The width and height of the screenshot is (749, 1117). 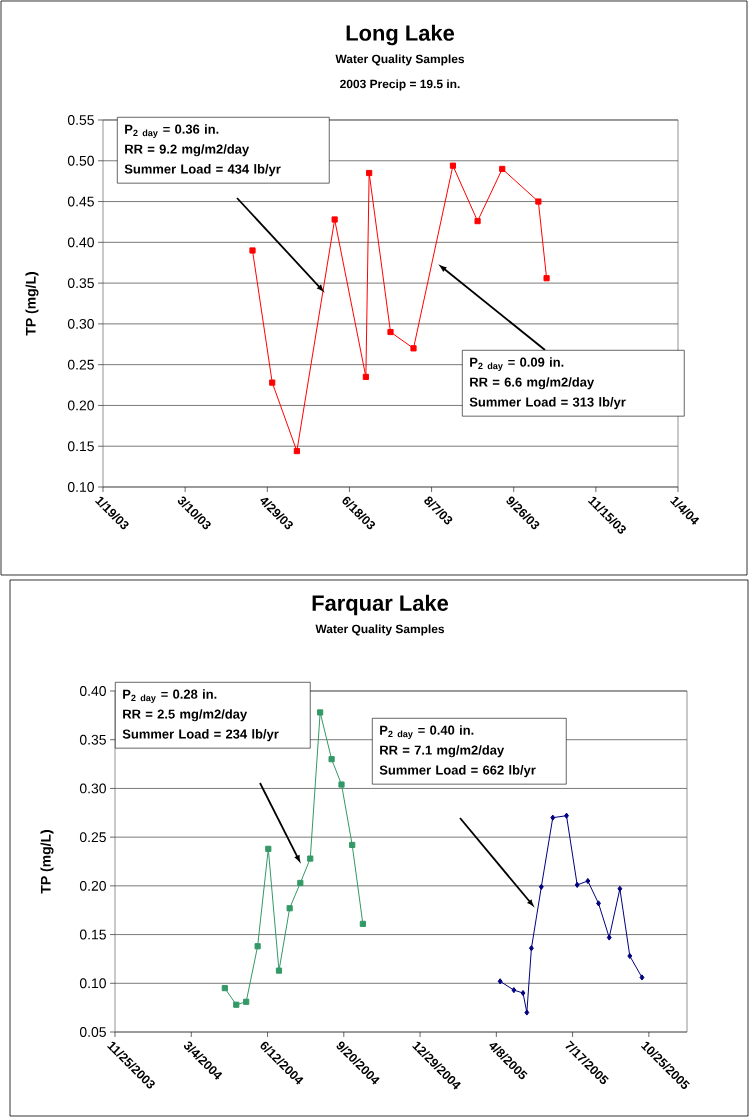 What do you see at coordinates (80, 120) in the screenshot?
I see `y-tick-label: 0.55` at bounding box center [80, 120].